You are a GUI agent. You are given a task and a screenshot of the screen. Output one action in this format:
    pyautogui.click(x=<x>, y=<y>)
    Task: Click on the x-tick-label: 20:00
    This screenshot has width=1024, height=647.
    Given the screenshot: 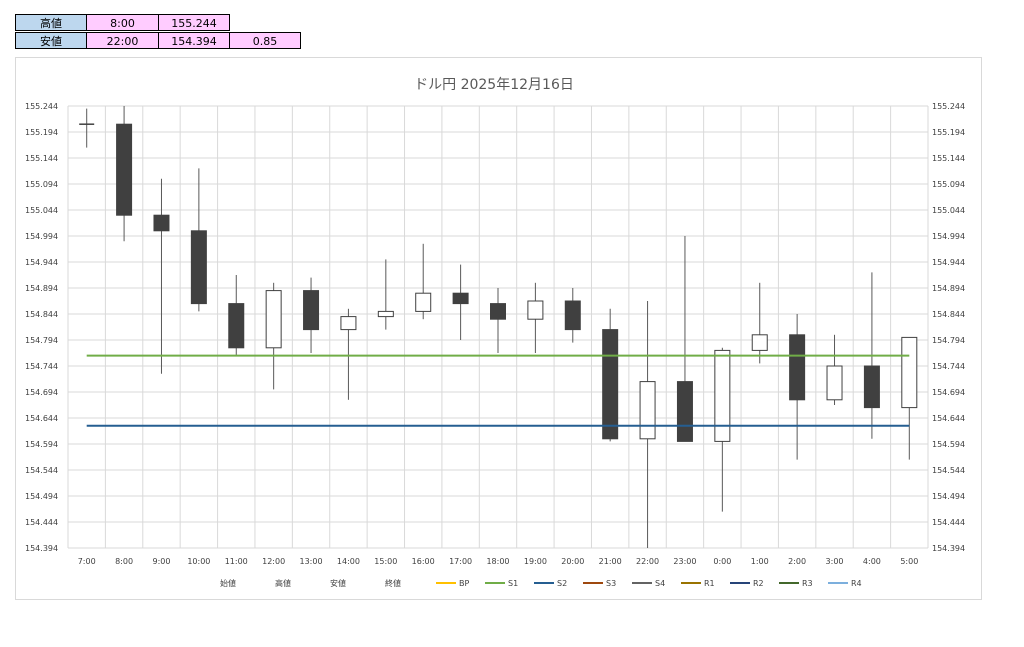 What is the action you would take?
    pyautogui.click(x=572, y=561)
    